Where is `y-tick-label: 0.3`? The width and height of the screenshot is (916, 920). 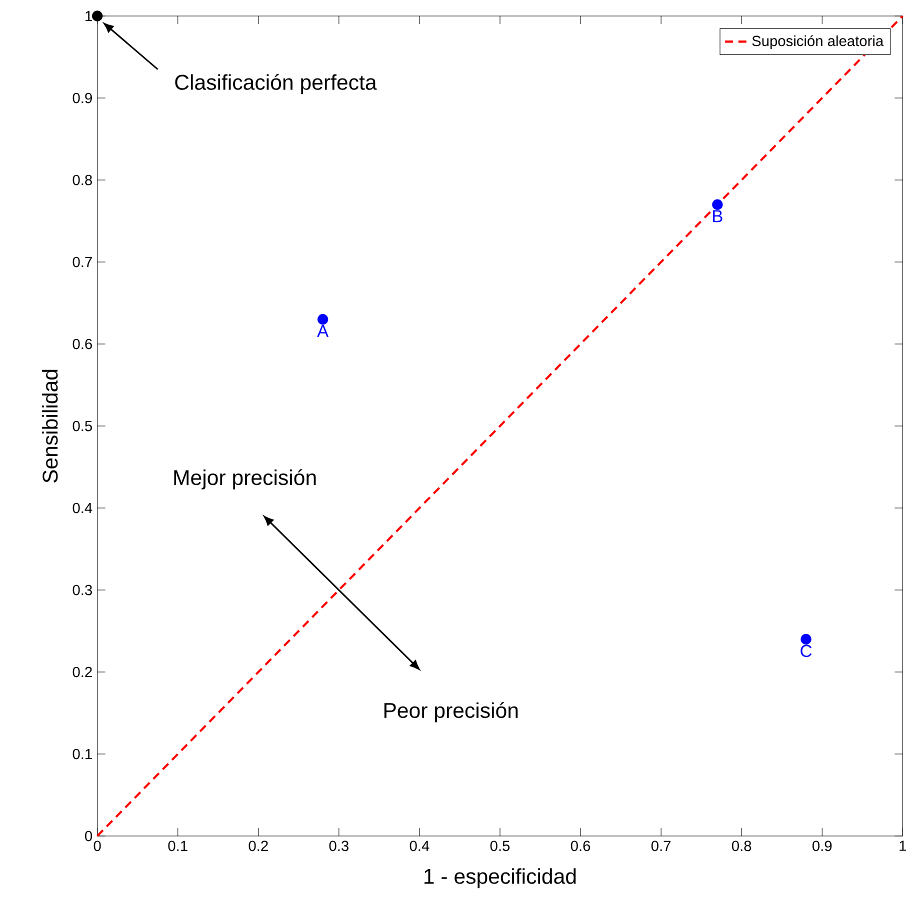 y-tick-label: 0.3 is located at coordinates (82, 590).